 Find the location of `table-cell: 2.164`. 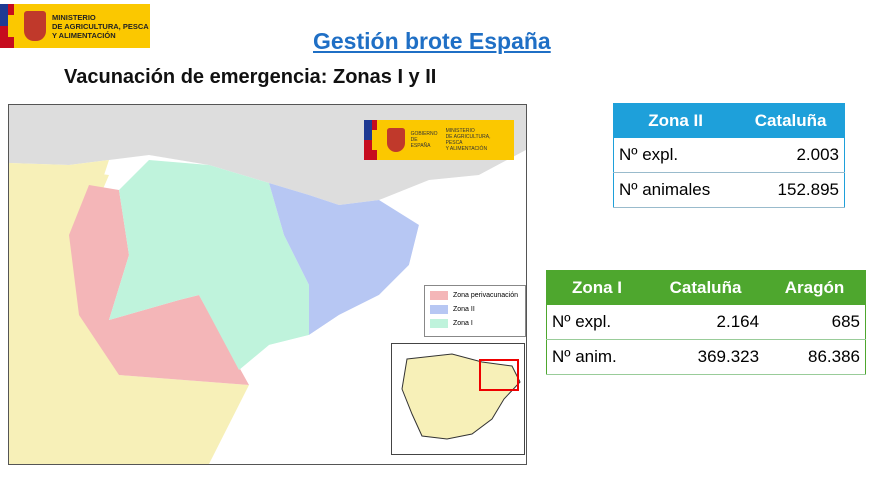

table-cell: 2.164 is located at coordinates (705, 322).